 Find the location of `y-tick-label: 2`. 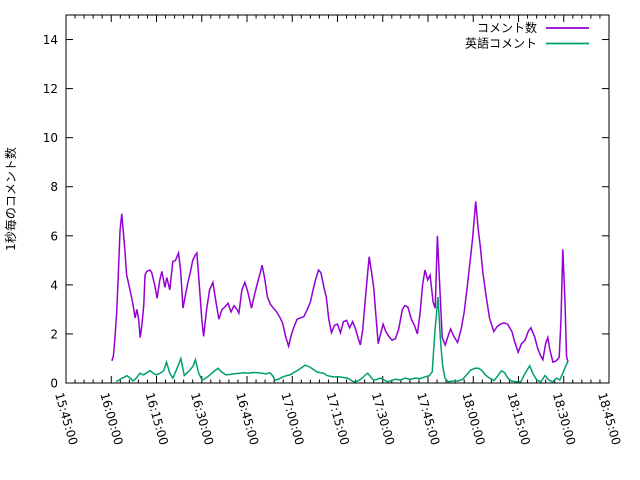

y-tick-label: 2 is located at coordinates (54, 334).